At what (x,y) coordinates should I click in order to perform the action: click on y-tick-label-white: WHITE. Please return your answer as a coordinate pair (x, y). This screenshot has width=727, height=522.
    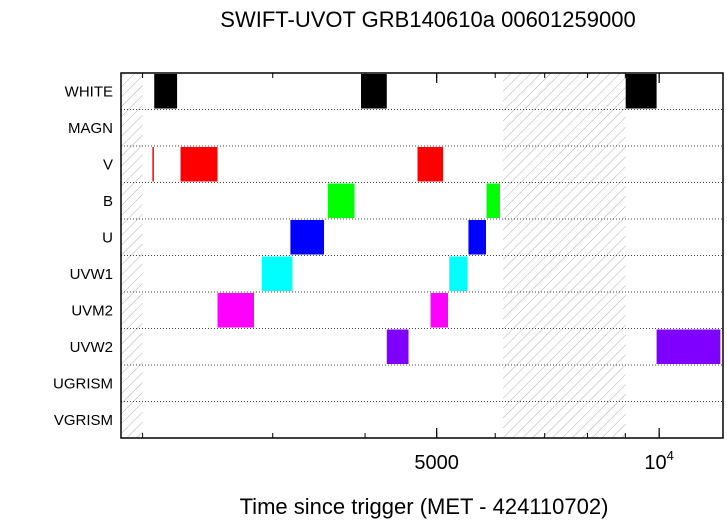
    Looking at the image, I should click on (89, 91).